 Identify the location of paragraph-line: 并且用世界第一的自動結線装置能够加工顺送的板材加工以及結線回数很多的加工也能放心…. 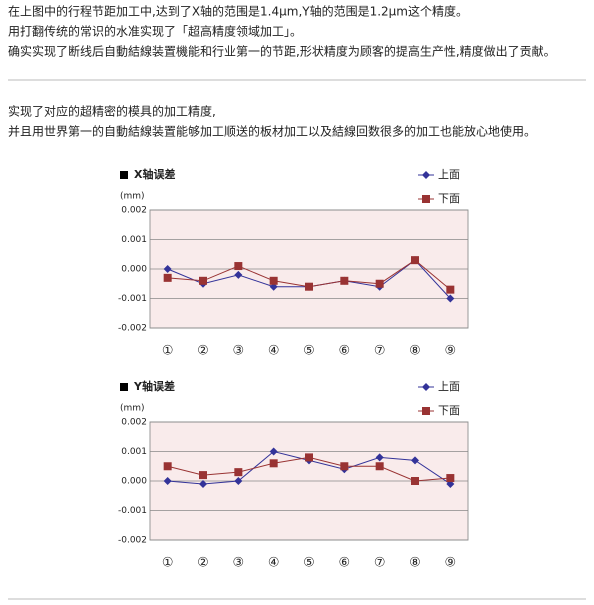
(272, 131).